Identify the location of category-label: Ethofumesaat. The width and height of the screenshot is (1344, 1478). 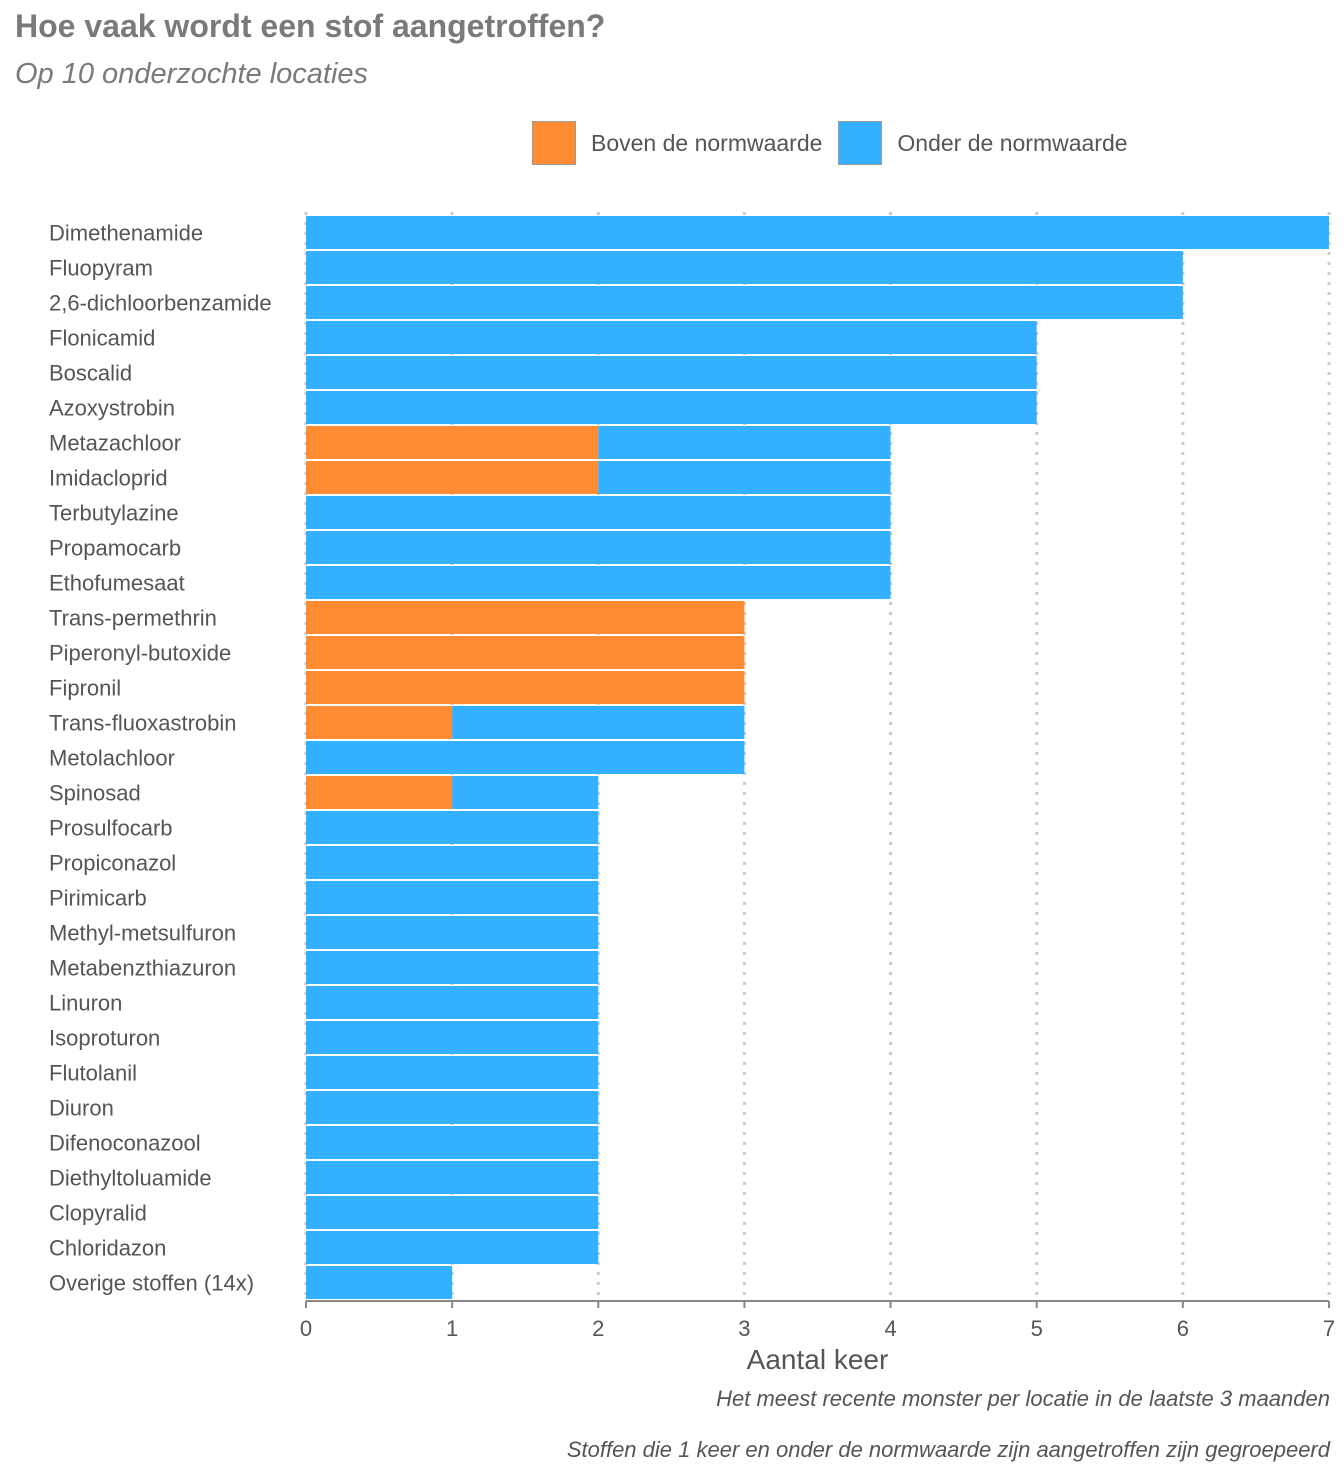
(117, 583).